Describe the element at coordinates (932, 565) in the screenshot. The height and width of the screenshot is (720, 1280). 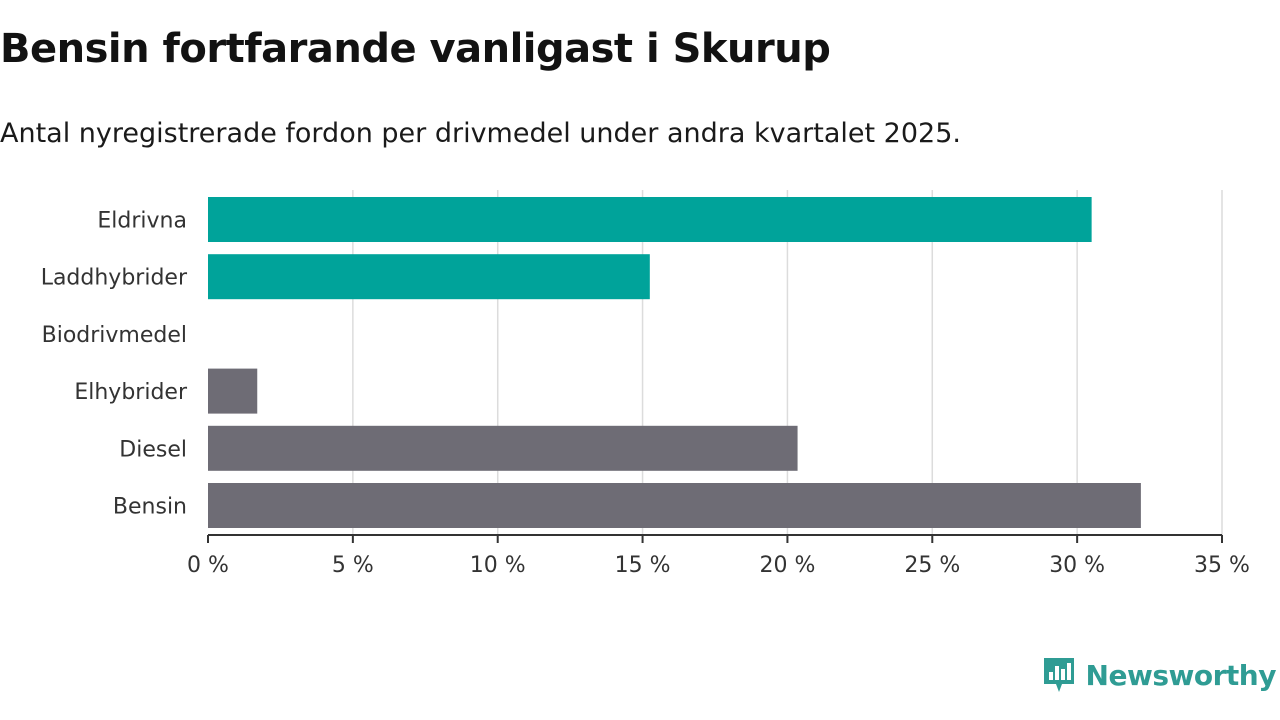
I see `x-tick-label: 25 %` at that location.